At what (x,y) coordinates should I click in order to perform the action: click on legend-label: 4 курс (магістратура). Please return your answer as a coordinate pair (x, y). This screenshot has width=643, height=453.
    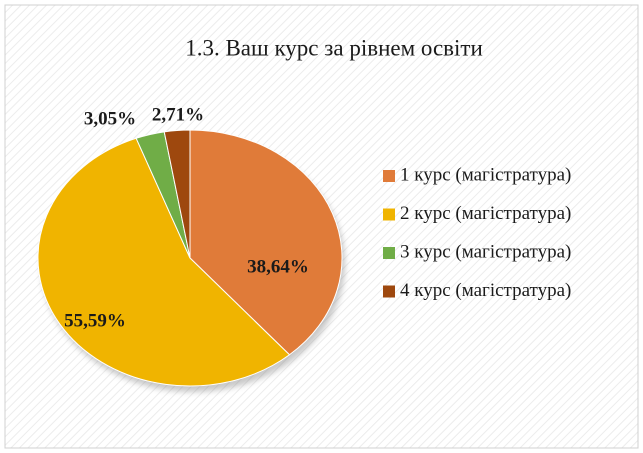
    Looking at the image, I should click on (485, 290).